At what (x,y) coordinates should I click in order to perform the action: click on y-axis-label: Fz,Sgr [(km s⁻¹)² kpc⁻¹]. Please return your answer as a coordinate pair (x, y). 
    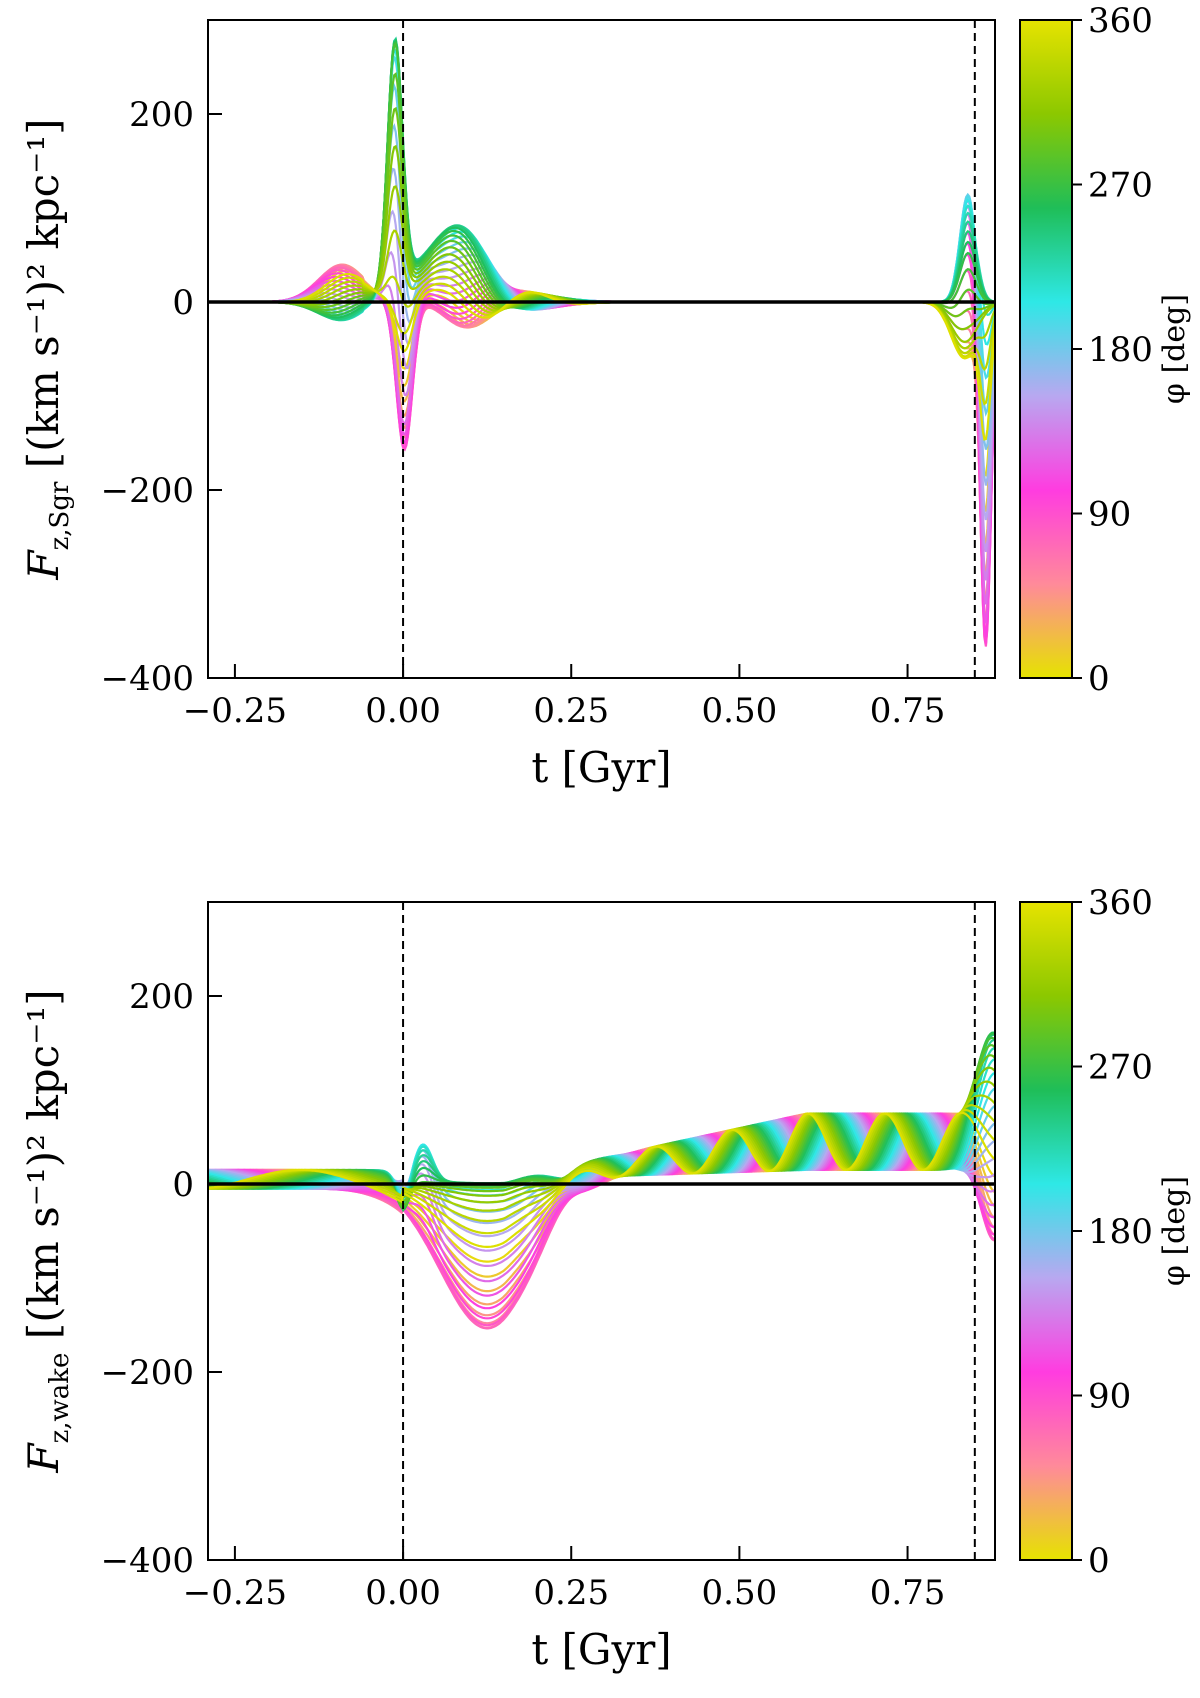
    Looking at the image, I should click on (47, 349).